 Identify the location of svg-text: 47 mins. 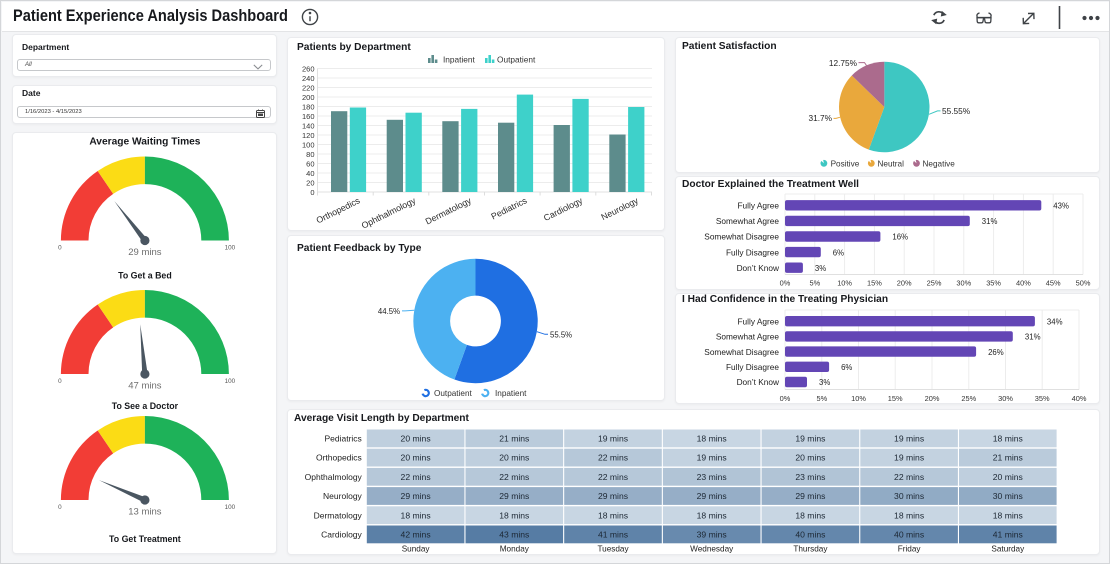
(145, 386).